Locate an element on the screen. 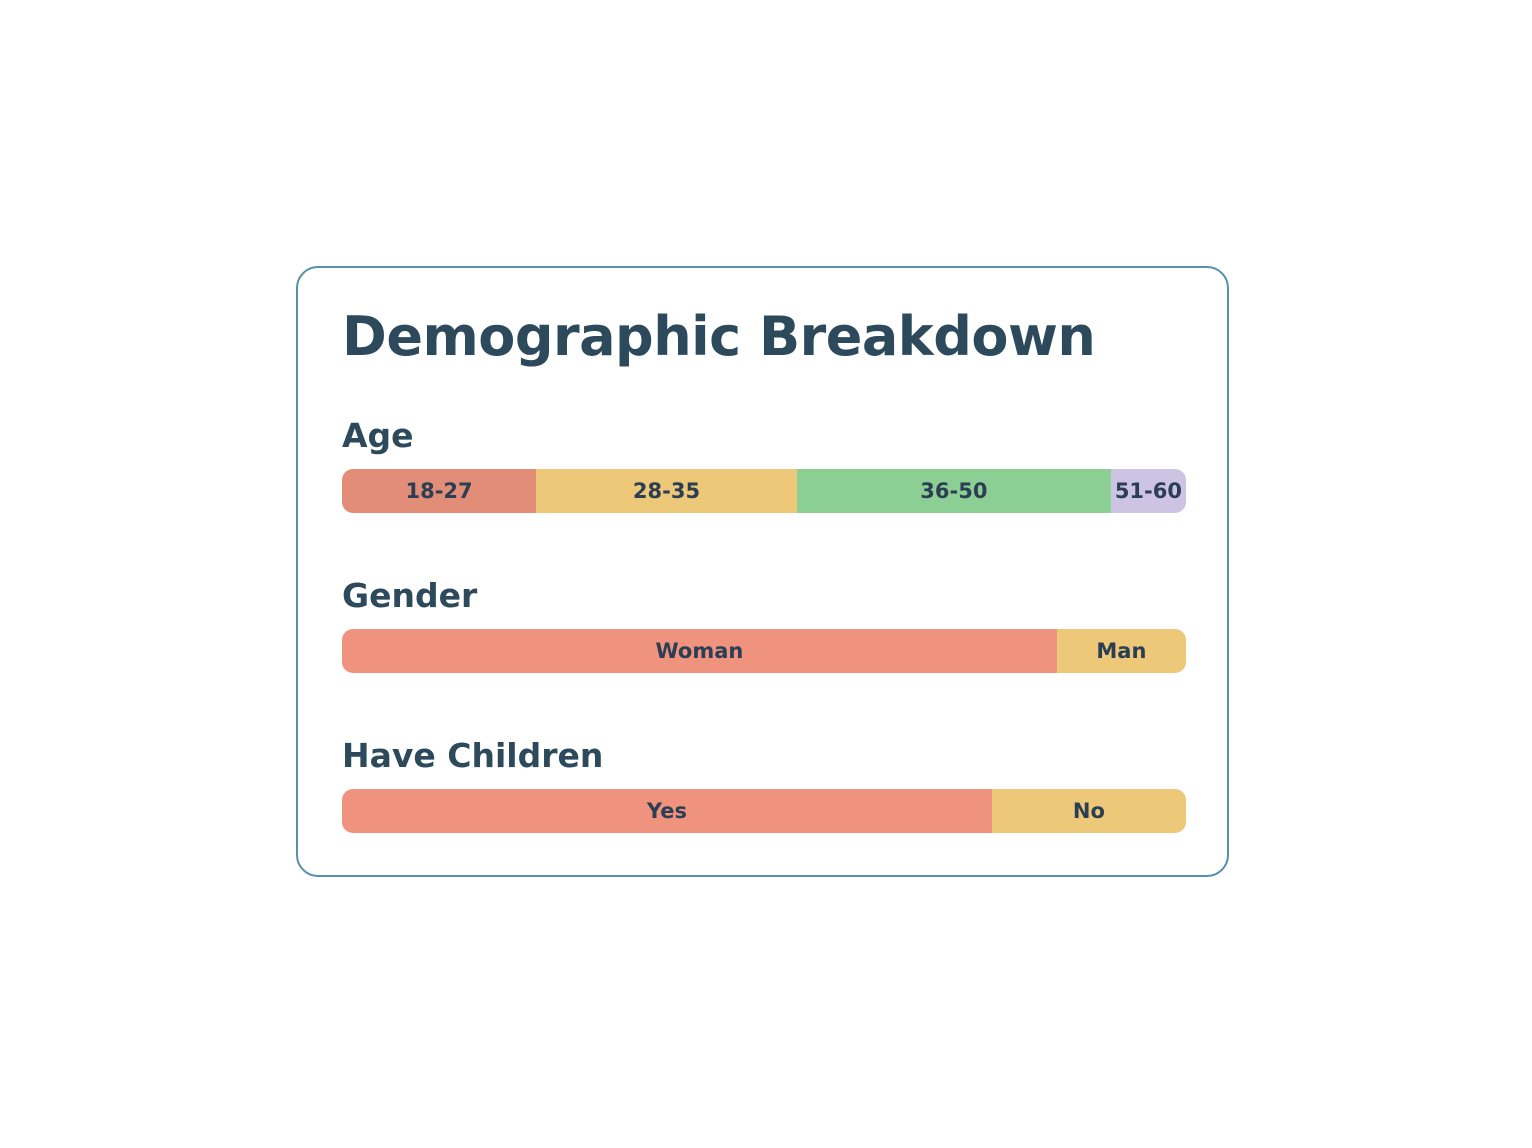  age-stacked-bar: 18-27 28-35 36-50 51-60 is located at coordinates (764, 491).